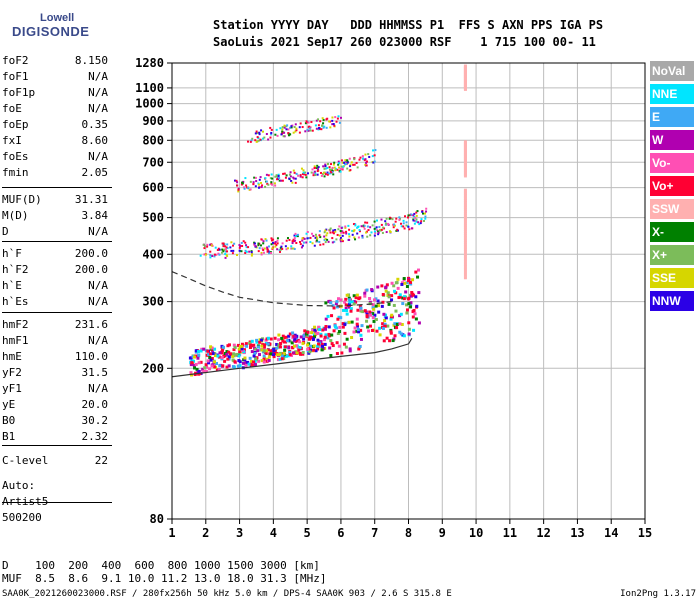 Image resolution: width=700 pixels, height=600 pixels. What do you see at coordinates (672, 163) in the screenshot?
I see `legend-item-vo: Vo-` at bounding box center [672, 163].